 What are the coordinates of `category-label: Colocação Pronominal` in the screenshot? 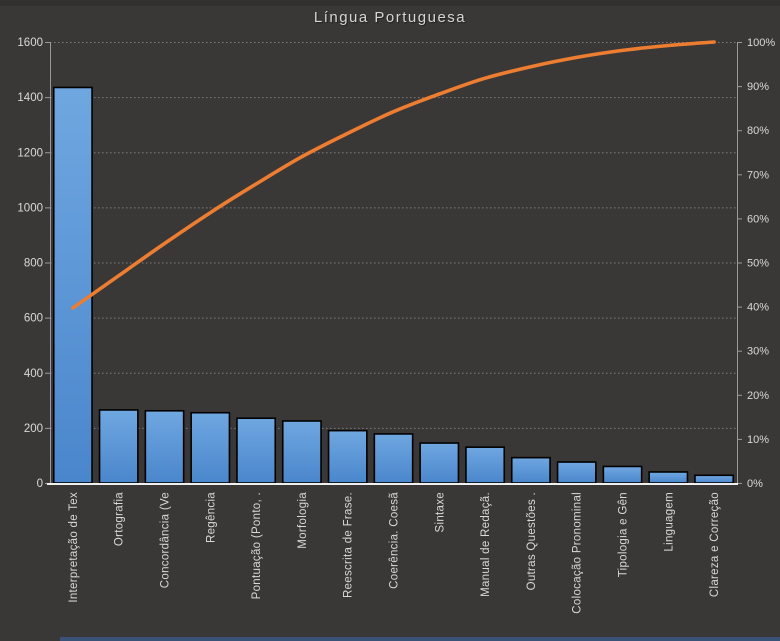 It's located at (578, 553).